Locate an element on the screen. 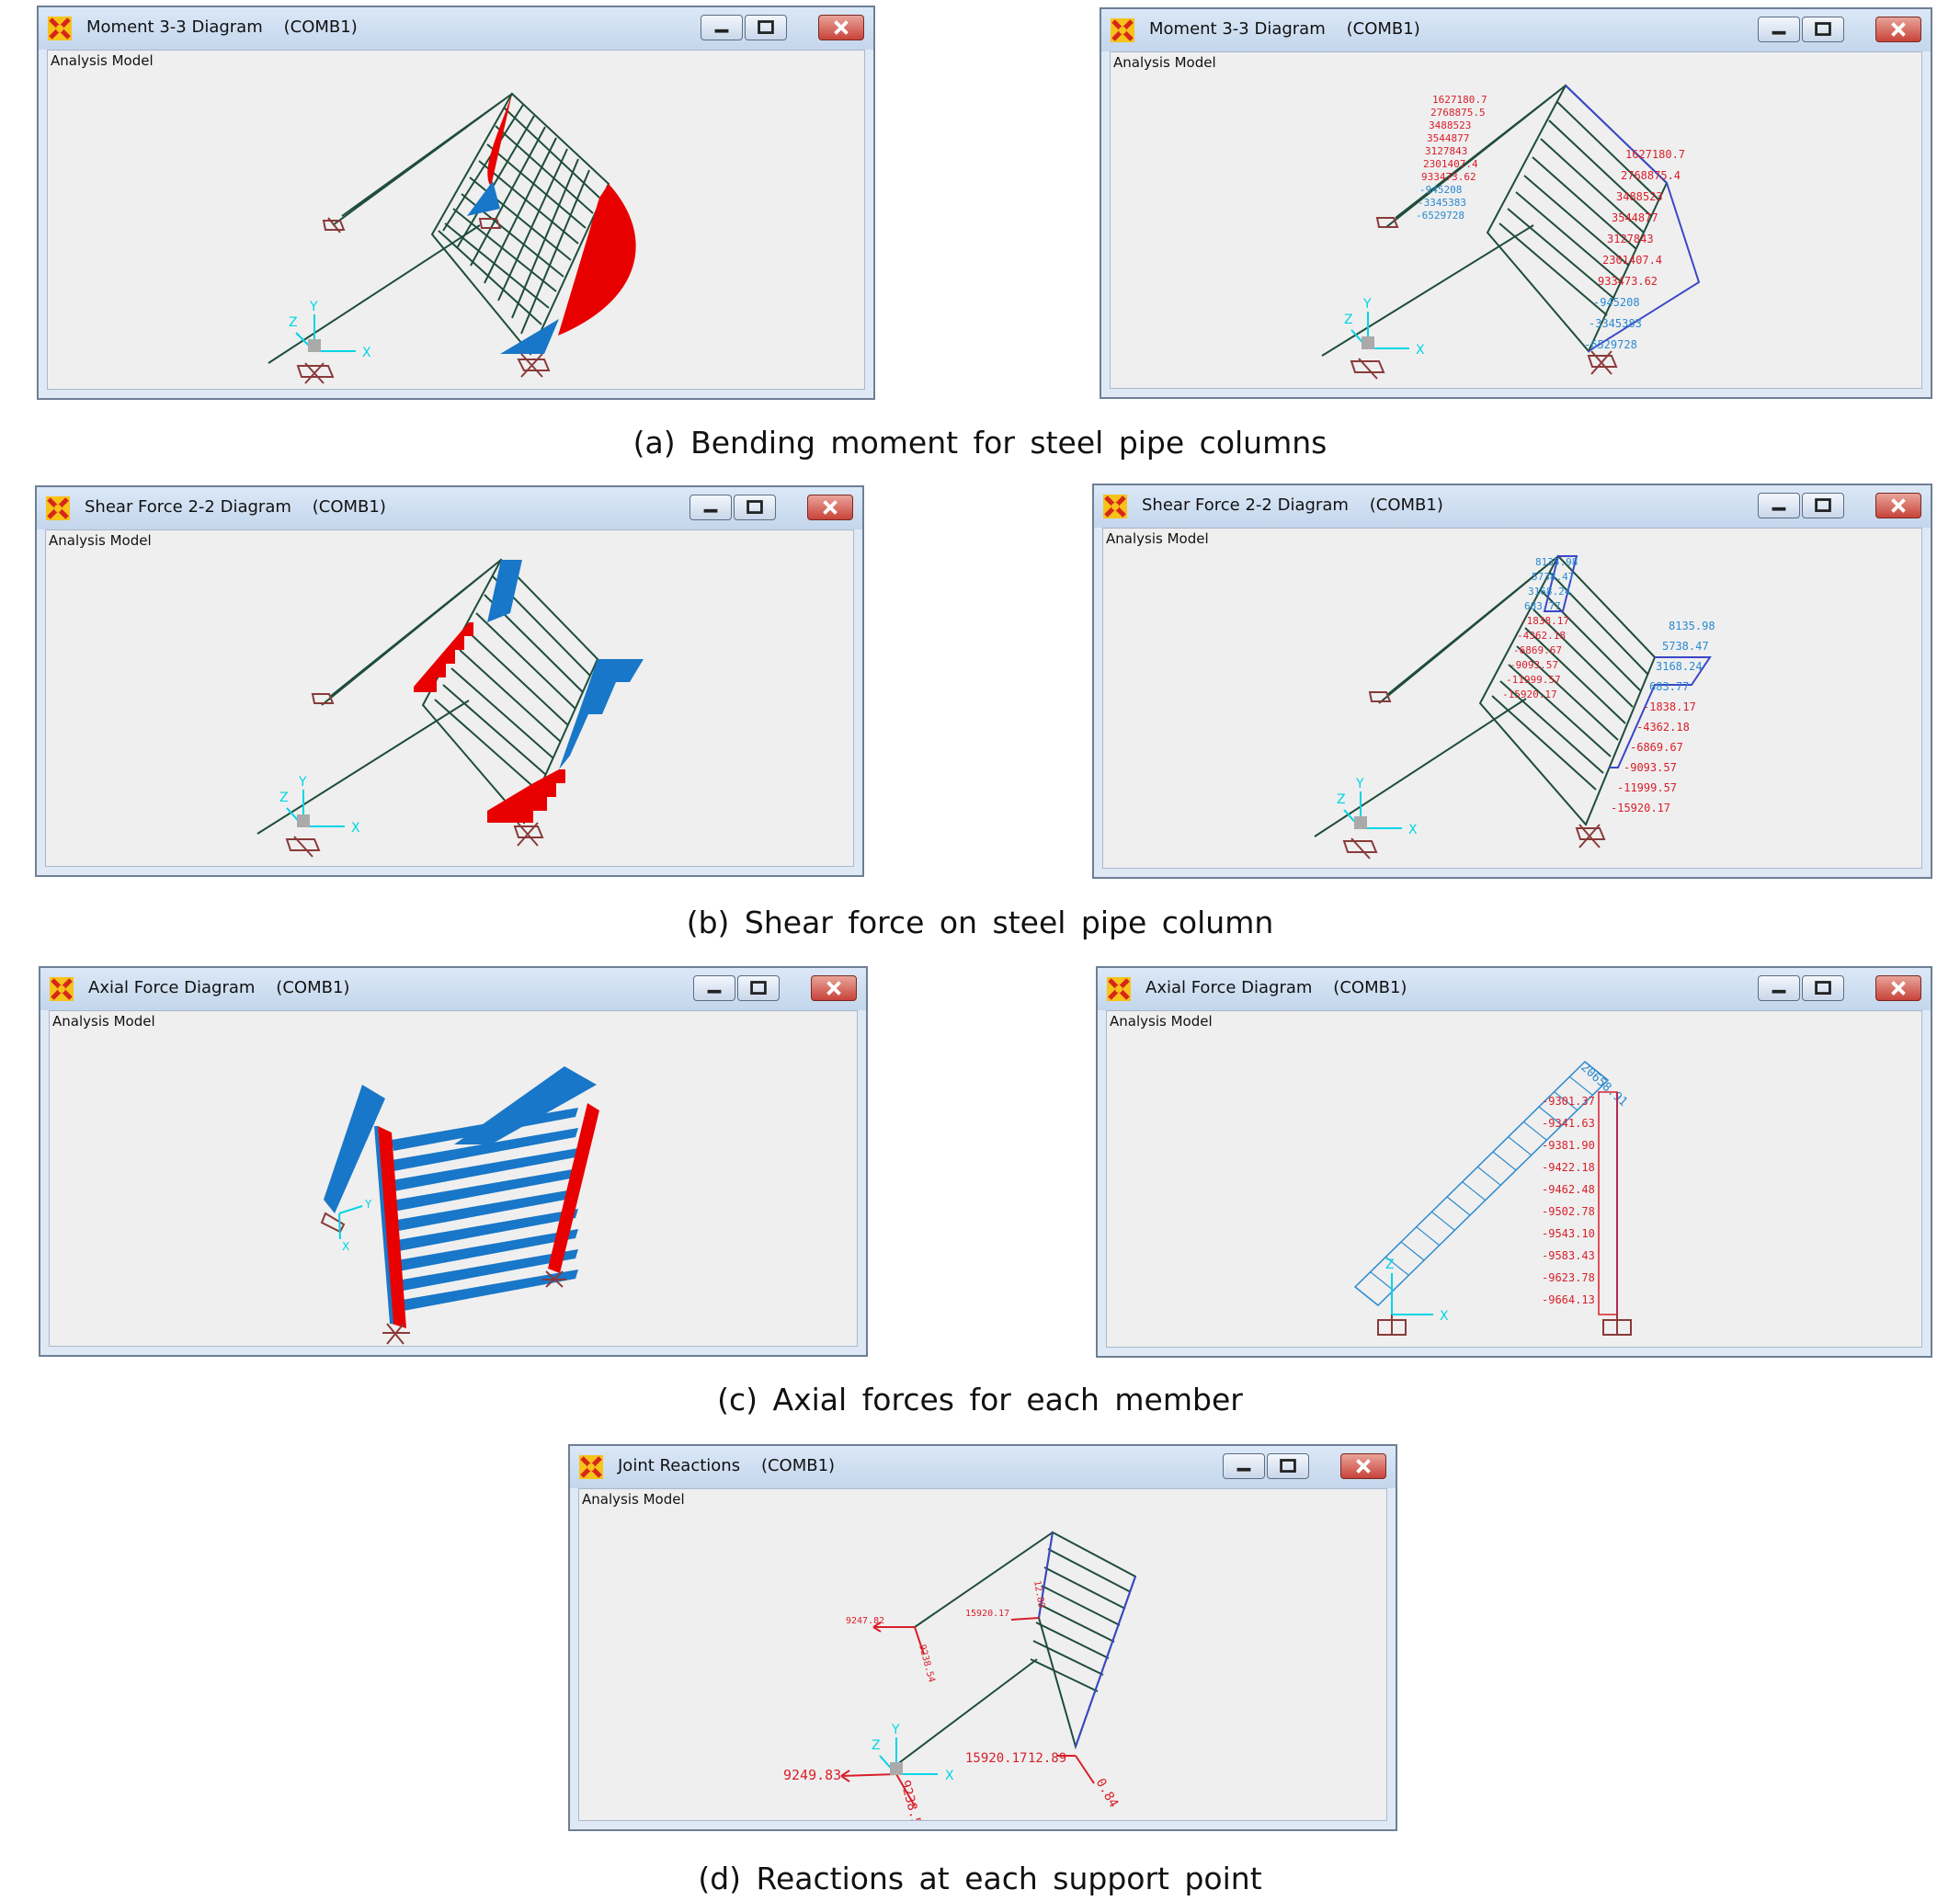 This screenshot has width=1960, height=1901. window-title: Moment 3-3 Diagram (COMB1) is located at coordinates (222, 27).